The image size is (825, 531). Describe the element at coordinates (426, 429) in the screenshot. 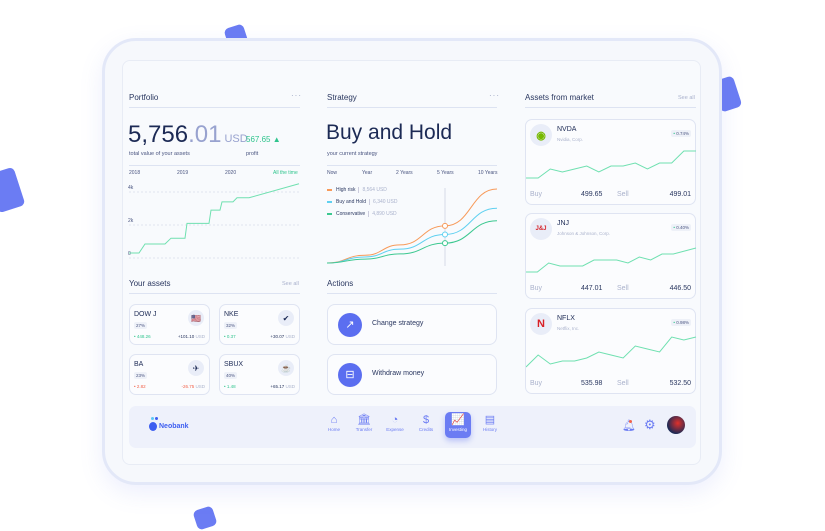

I see `nav-label: Credits` at that location.